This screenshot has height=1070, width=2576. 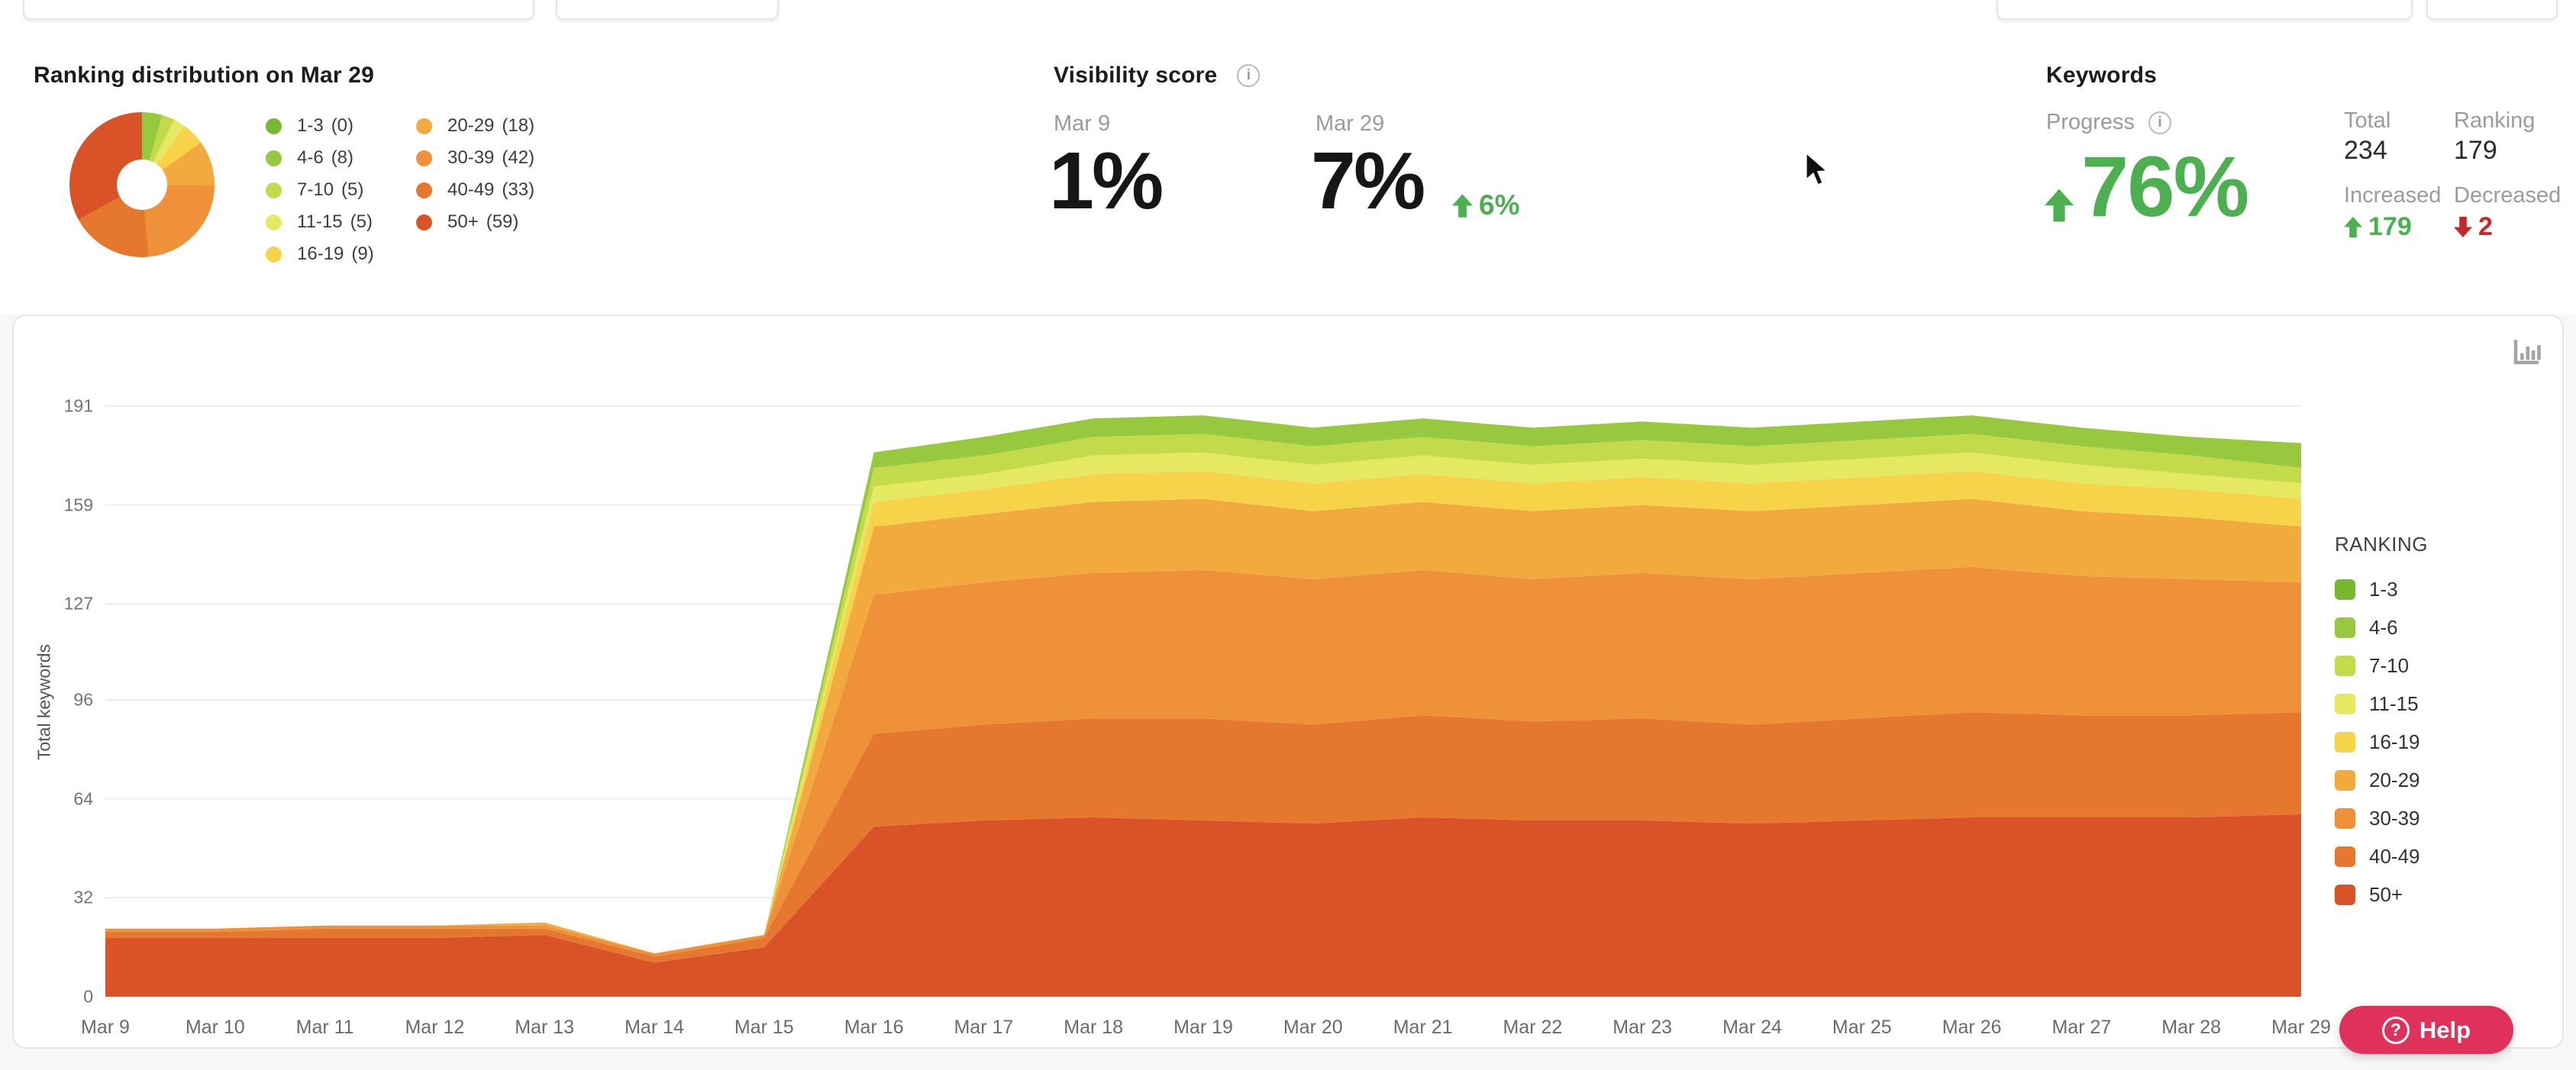 What do you see at coordinates (2160, 122) in the screenshot?
I see `progress-info-icon: i` at bounding box center [2160, 122].